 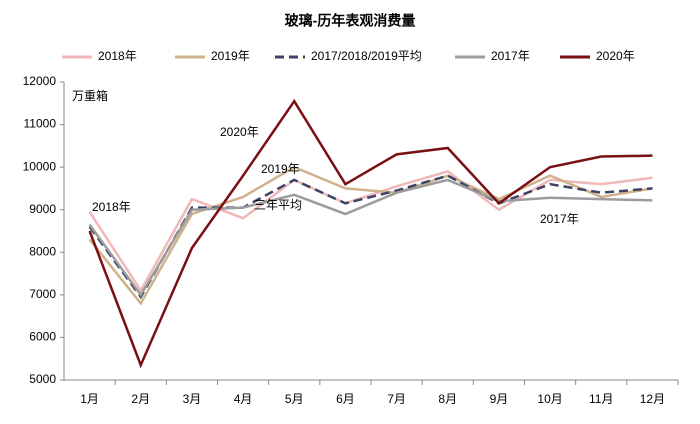 What do you see at coordinates (345, 399) in the screenshot?
I see `x-tick-label: 6月` at bounding box center [345, 399].